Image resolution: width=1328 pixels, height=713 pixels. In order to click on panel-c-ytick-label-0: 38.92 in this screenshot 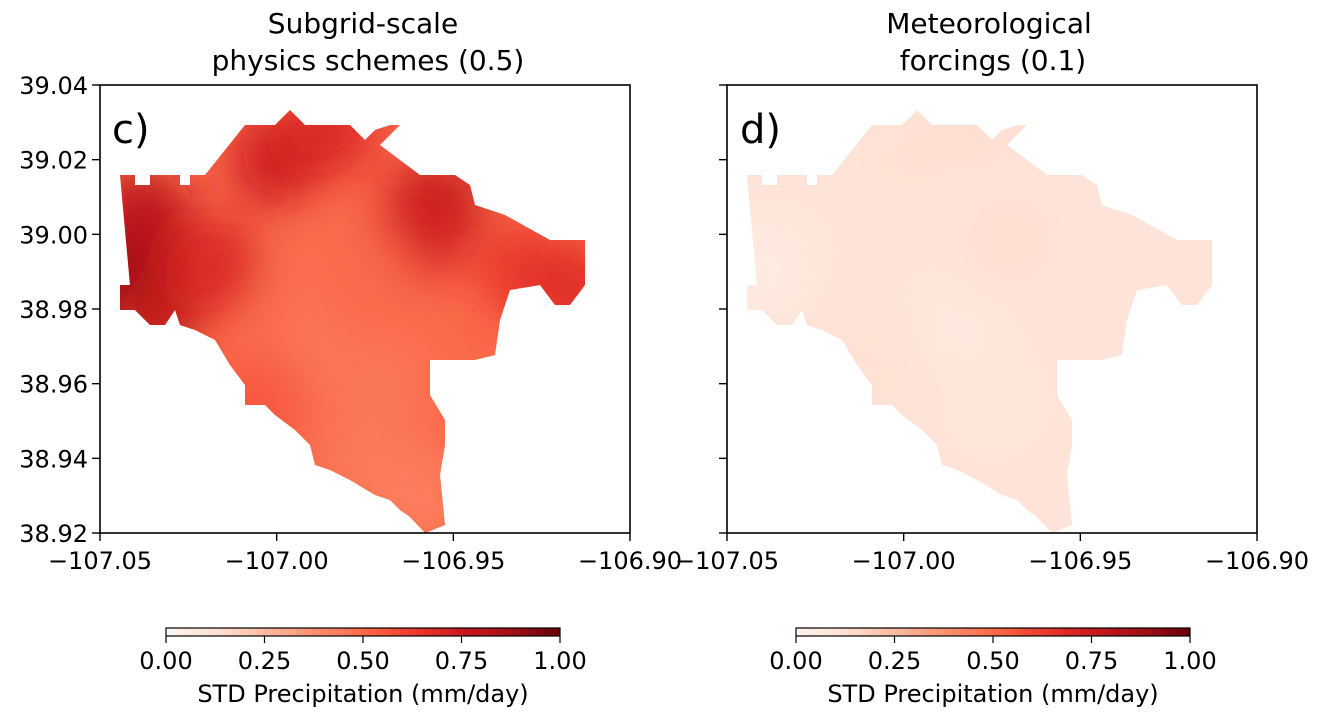, I will do `click(53, 534)`.